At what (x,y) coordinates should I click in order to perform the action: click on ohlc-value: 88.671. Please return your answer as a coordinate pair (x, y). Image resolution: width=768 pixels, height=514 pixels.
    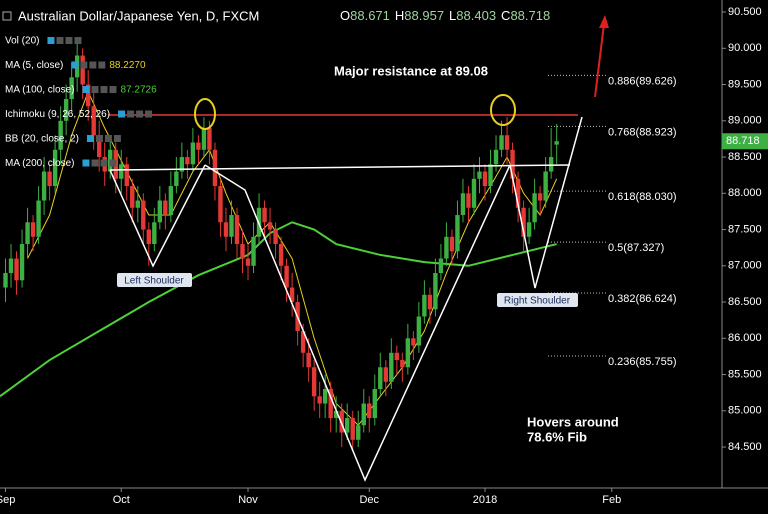
    Looking at the image, I should click on (370, 15).